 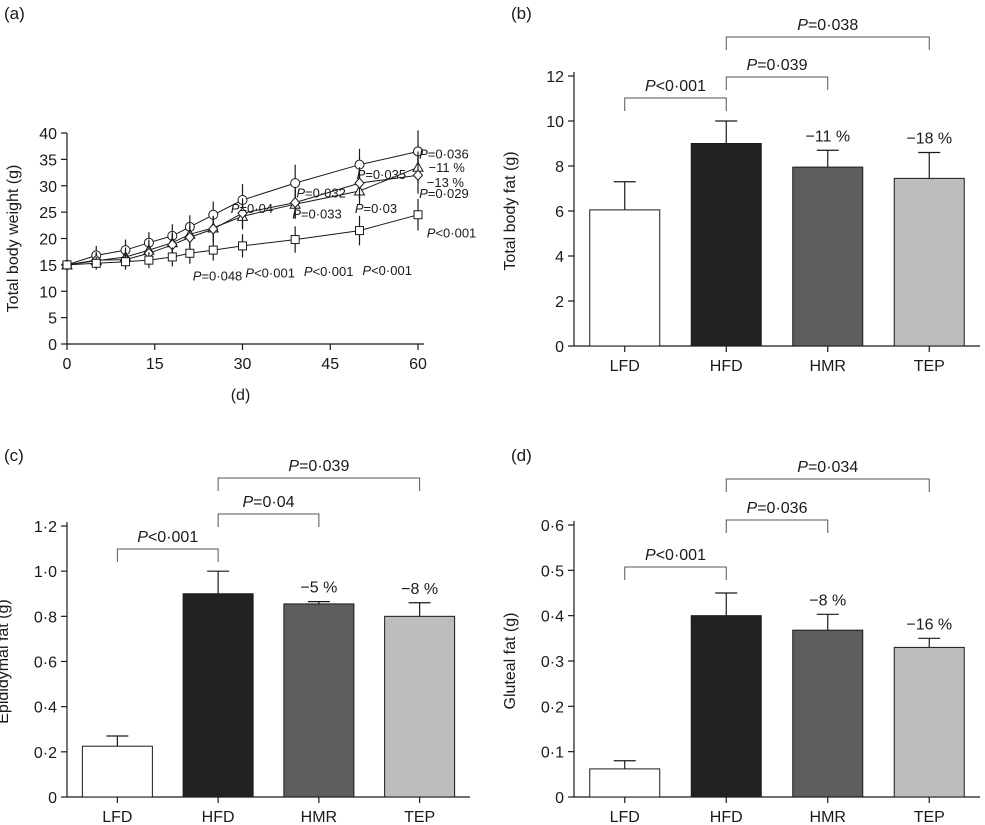 I want to click on percent-label-tep: −16 %, so click(x=929, y=624).